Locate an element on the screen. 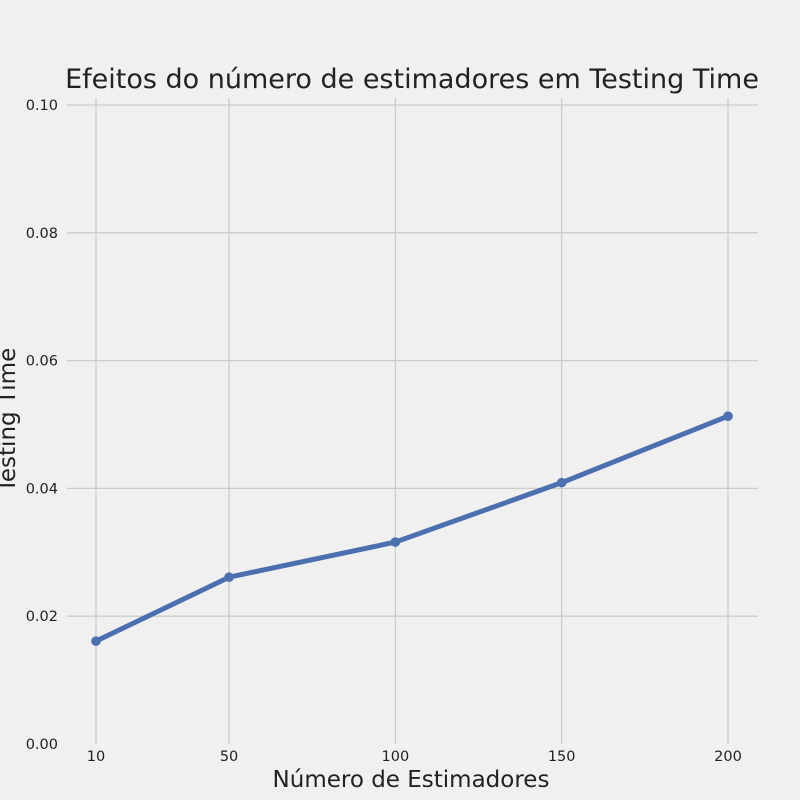  y-tick-labels: 0.00 0.02 0.04 0.06 0.08 0.10 is located at coordinates (42, 425).